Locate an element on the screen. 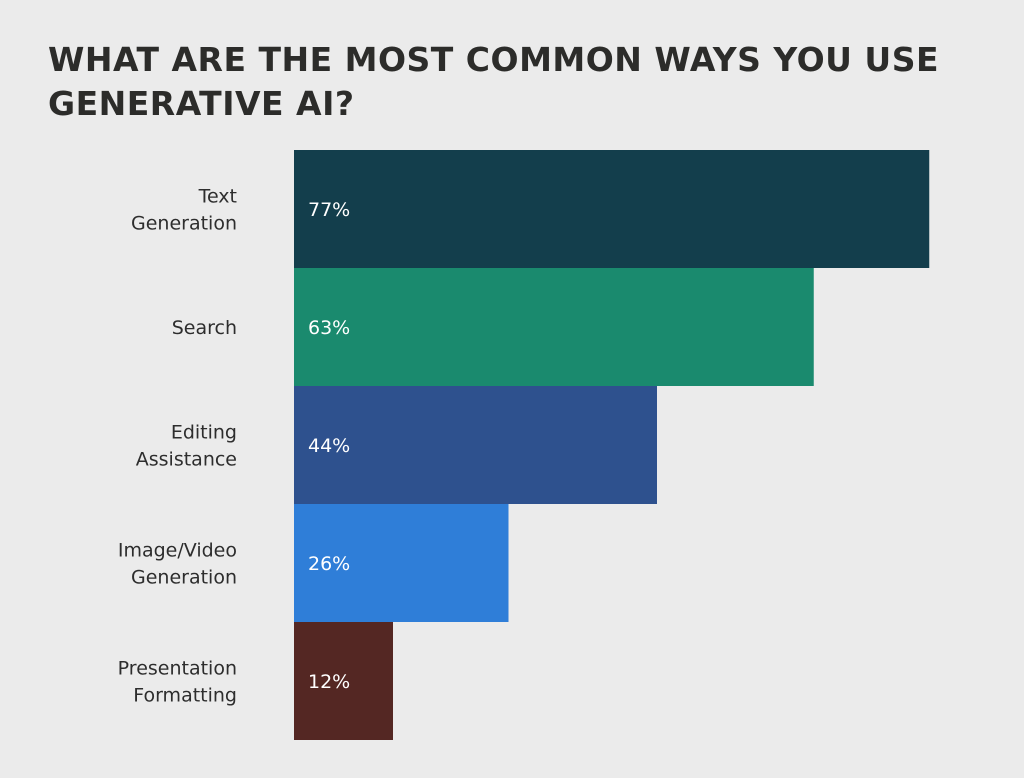 This screenshot has width=1024, height=778. bar-value-label: 44% is located at coordinates (329, 446).